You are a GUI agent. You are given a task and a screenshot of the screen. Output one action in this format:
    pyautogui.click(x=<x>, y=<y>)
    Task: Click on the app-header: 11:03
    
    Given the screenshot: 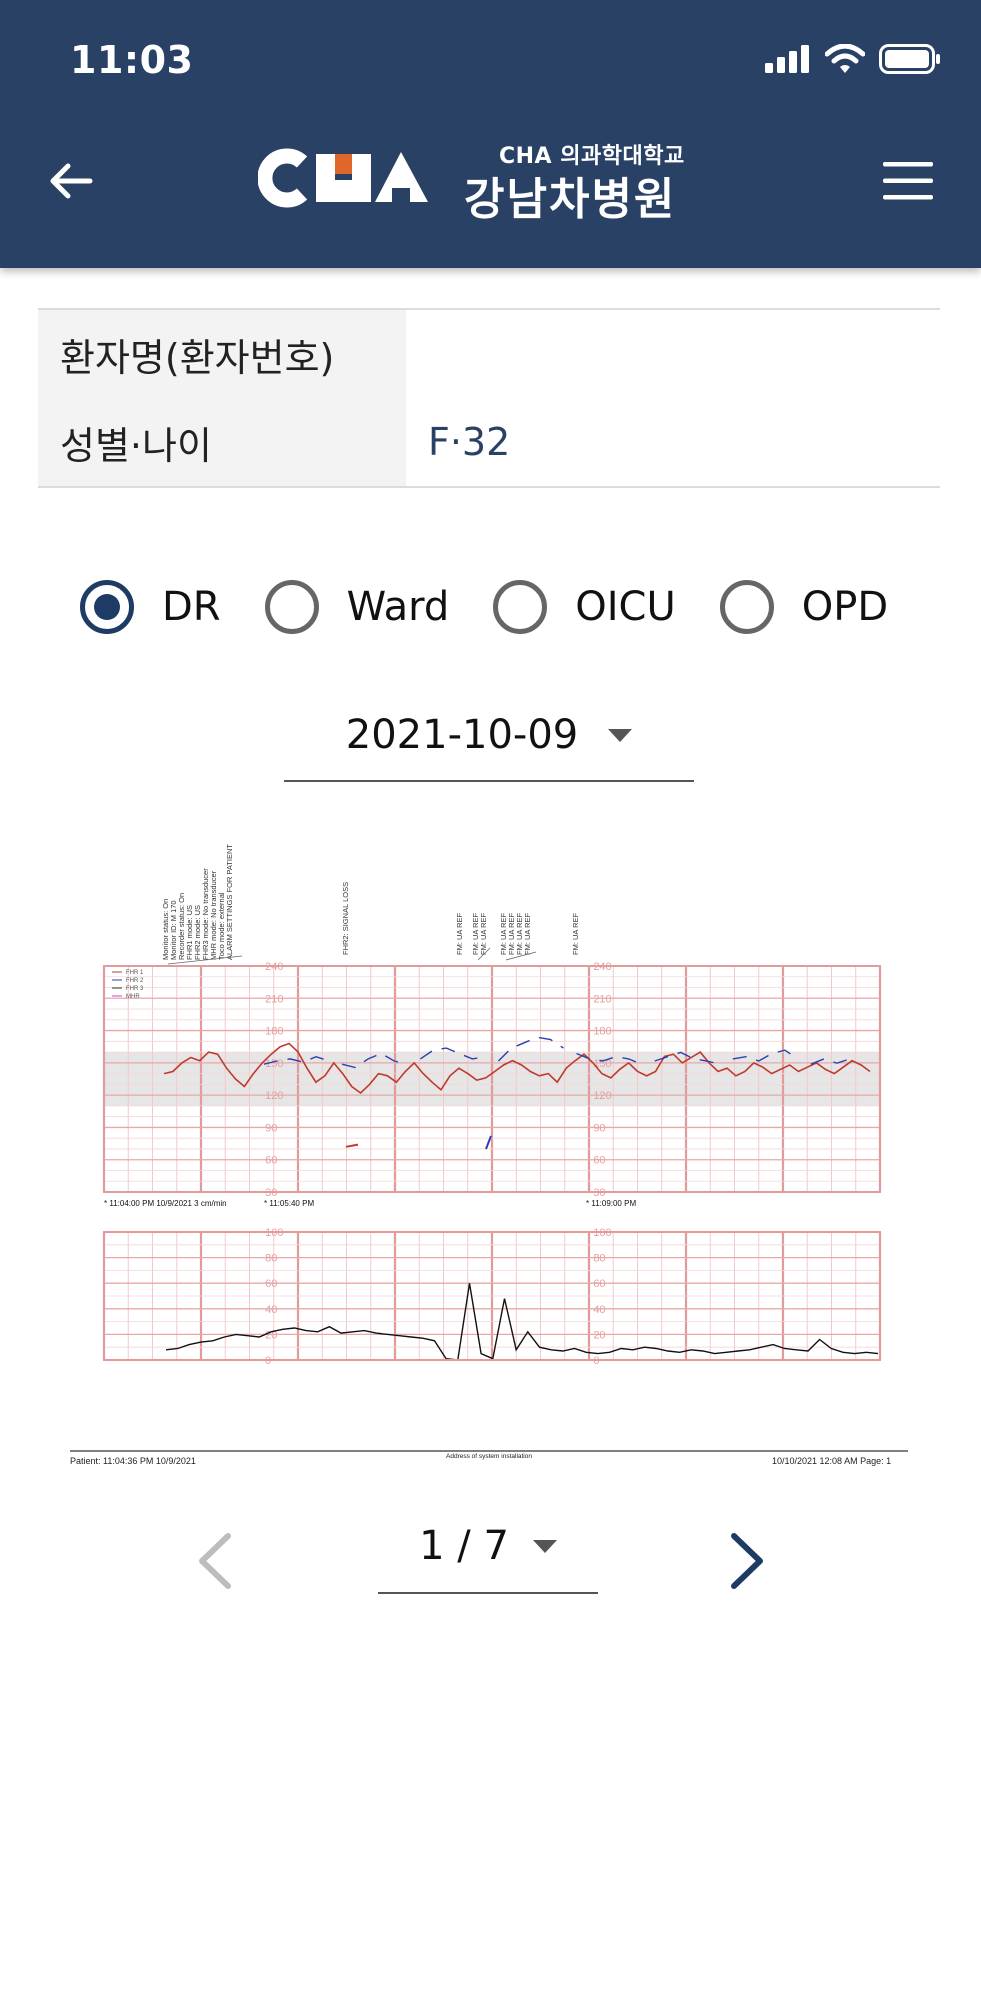 What is the action you would take?
    pyautogui.click(x=490, y=134)
    